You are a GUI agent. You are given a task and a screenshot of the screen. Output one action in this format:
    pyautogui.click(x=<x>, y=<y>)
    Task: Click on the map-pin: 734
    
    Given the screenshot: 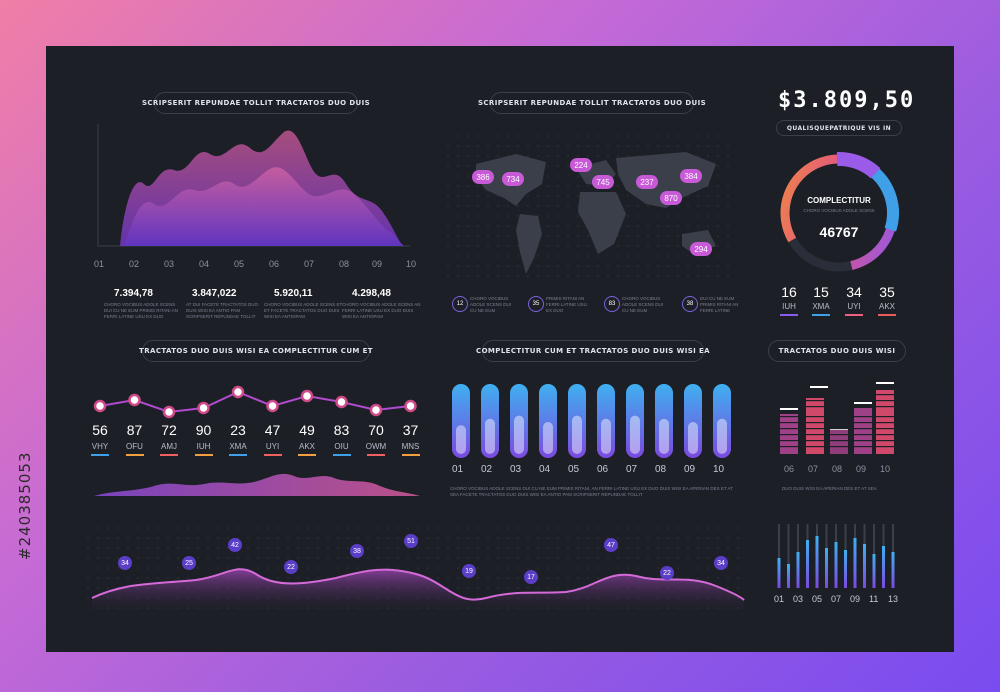 What is the action you would take?
    pyautogui.click(x=513, y=179)
    